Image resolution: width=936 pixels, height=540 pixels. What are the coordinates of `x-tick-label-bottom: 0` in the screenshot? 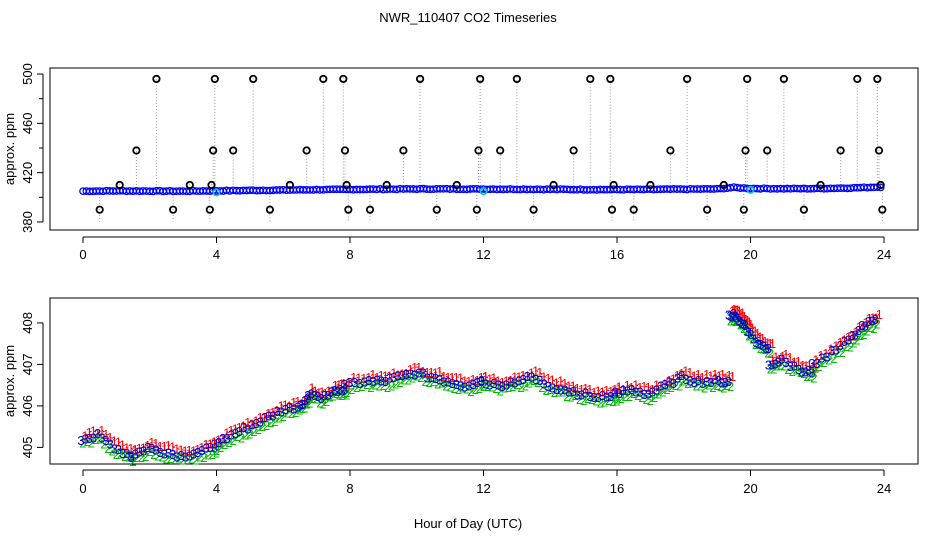 It's located at (82, 488).